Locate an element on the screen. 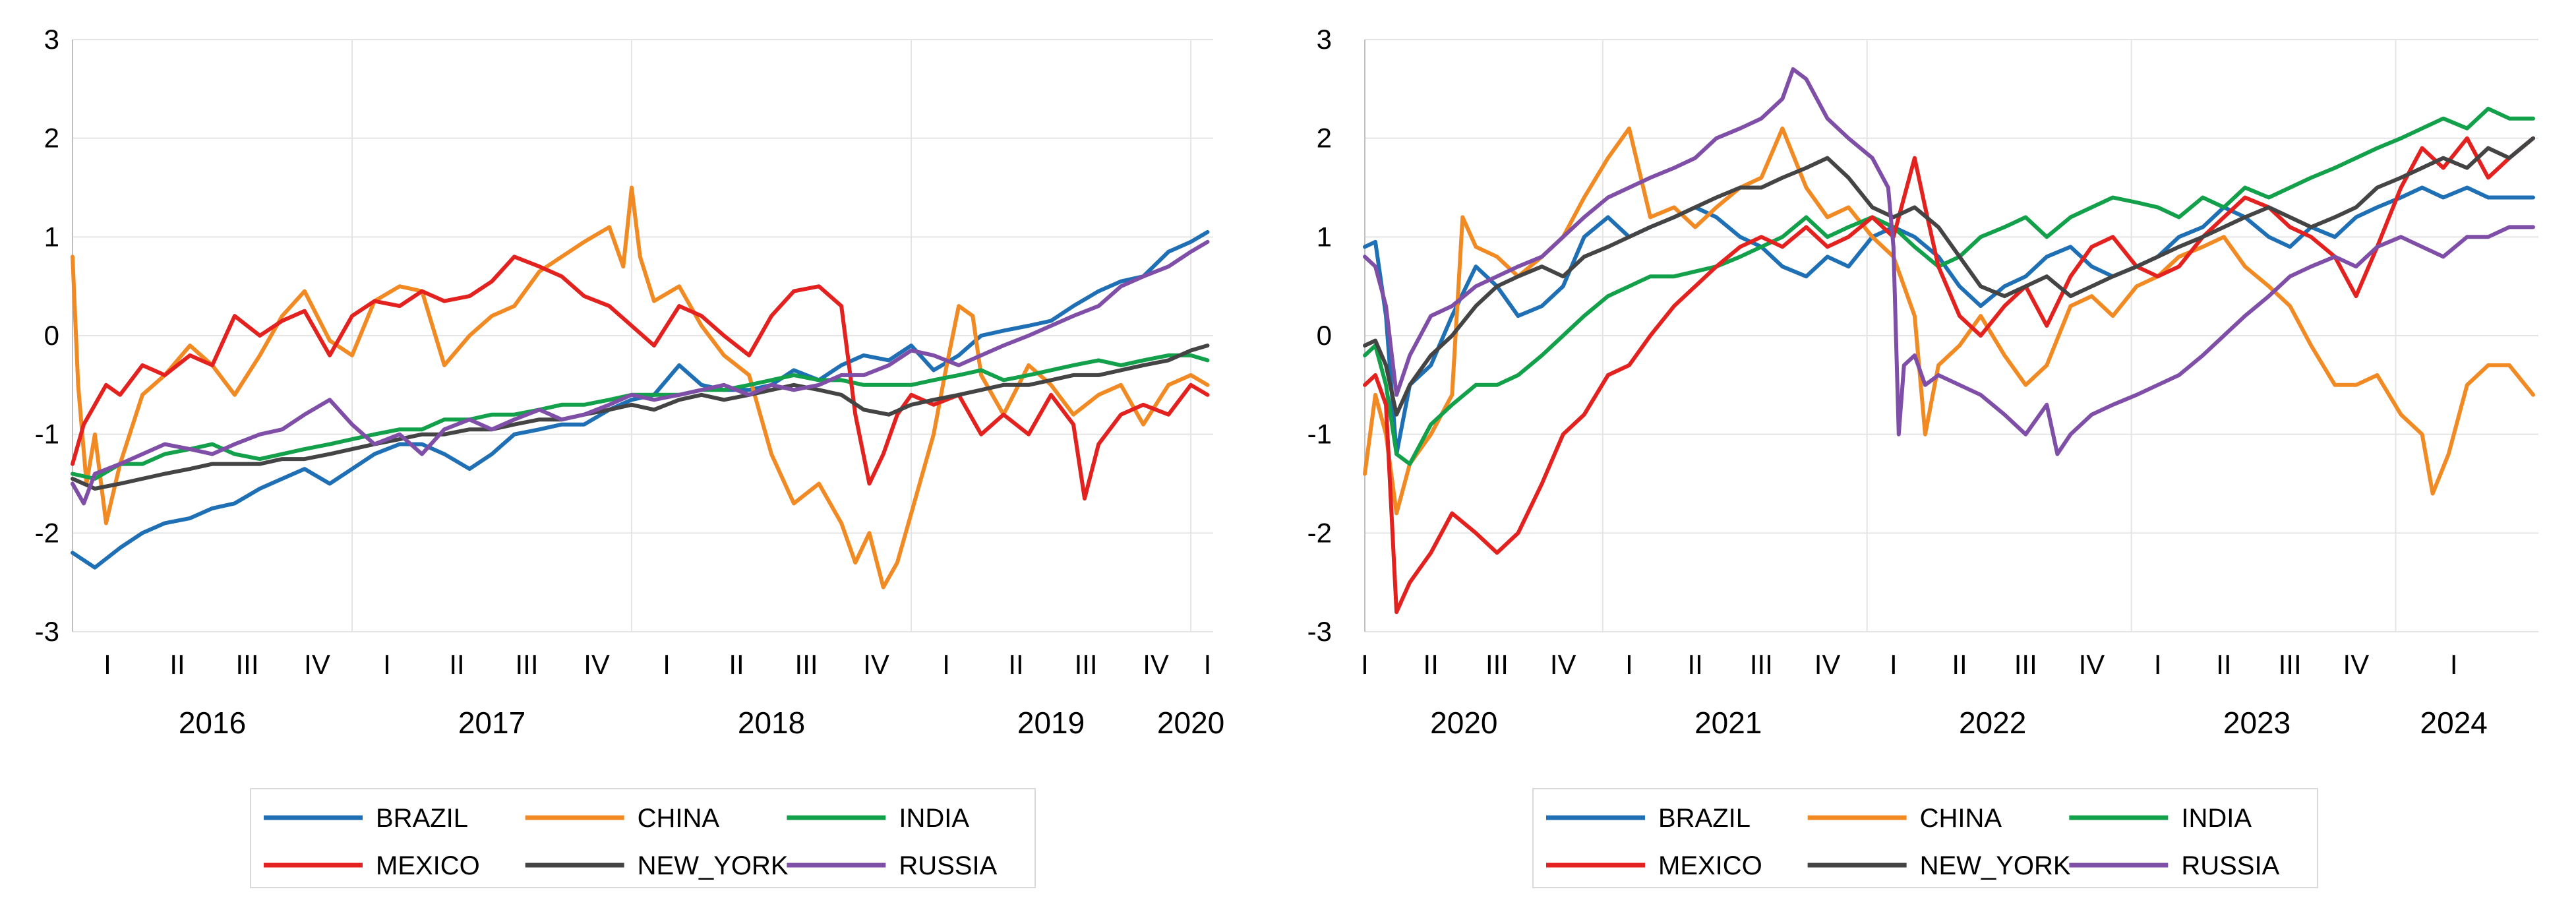 The image size is (2576, 910). year-tick-label: 2019 is located at coordinates (1051, 723).